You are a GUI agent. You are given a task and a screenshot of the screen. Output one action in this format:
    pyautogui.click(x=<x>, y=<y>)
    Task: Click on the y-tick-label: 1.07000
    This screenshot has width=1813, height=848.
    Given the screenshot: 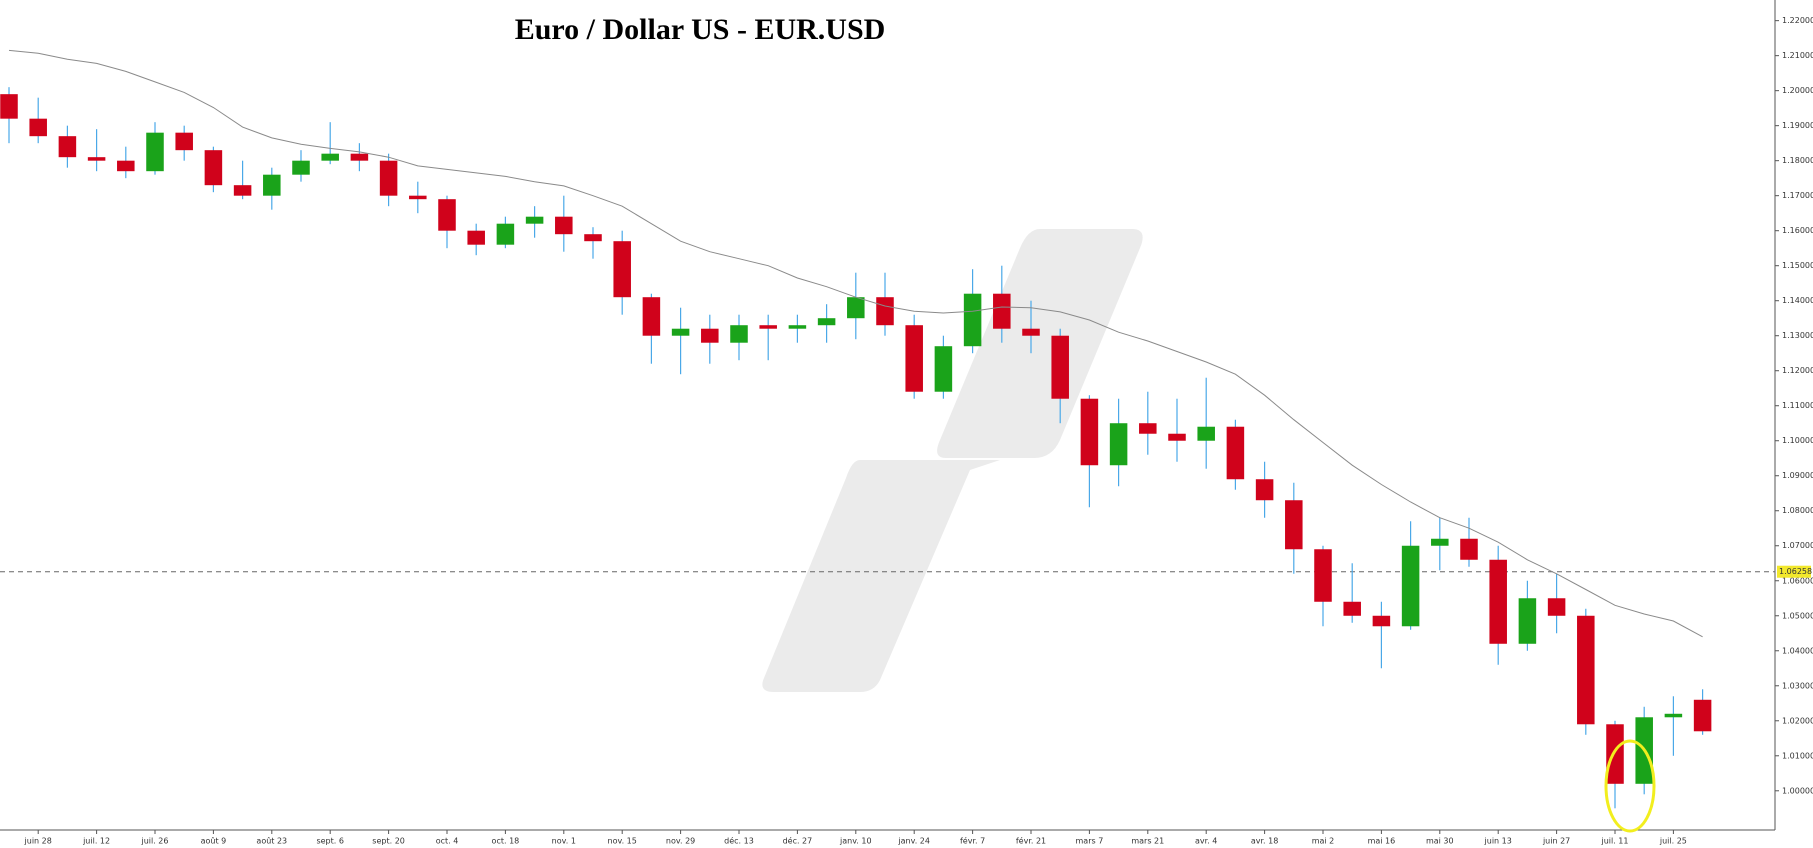 What is the action you would take?
    pyautogui.click(x=1797, y=545)
    